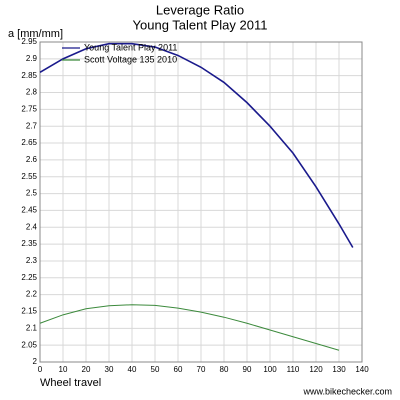 The width and height of the screenshot is (400, 400). Describe the element at coordinates (293, 369) in the screenshot. I see `x-tick-label: 110` at that location.